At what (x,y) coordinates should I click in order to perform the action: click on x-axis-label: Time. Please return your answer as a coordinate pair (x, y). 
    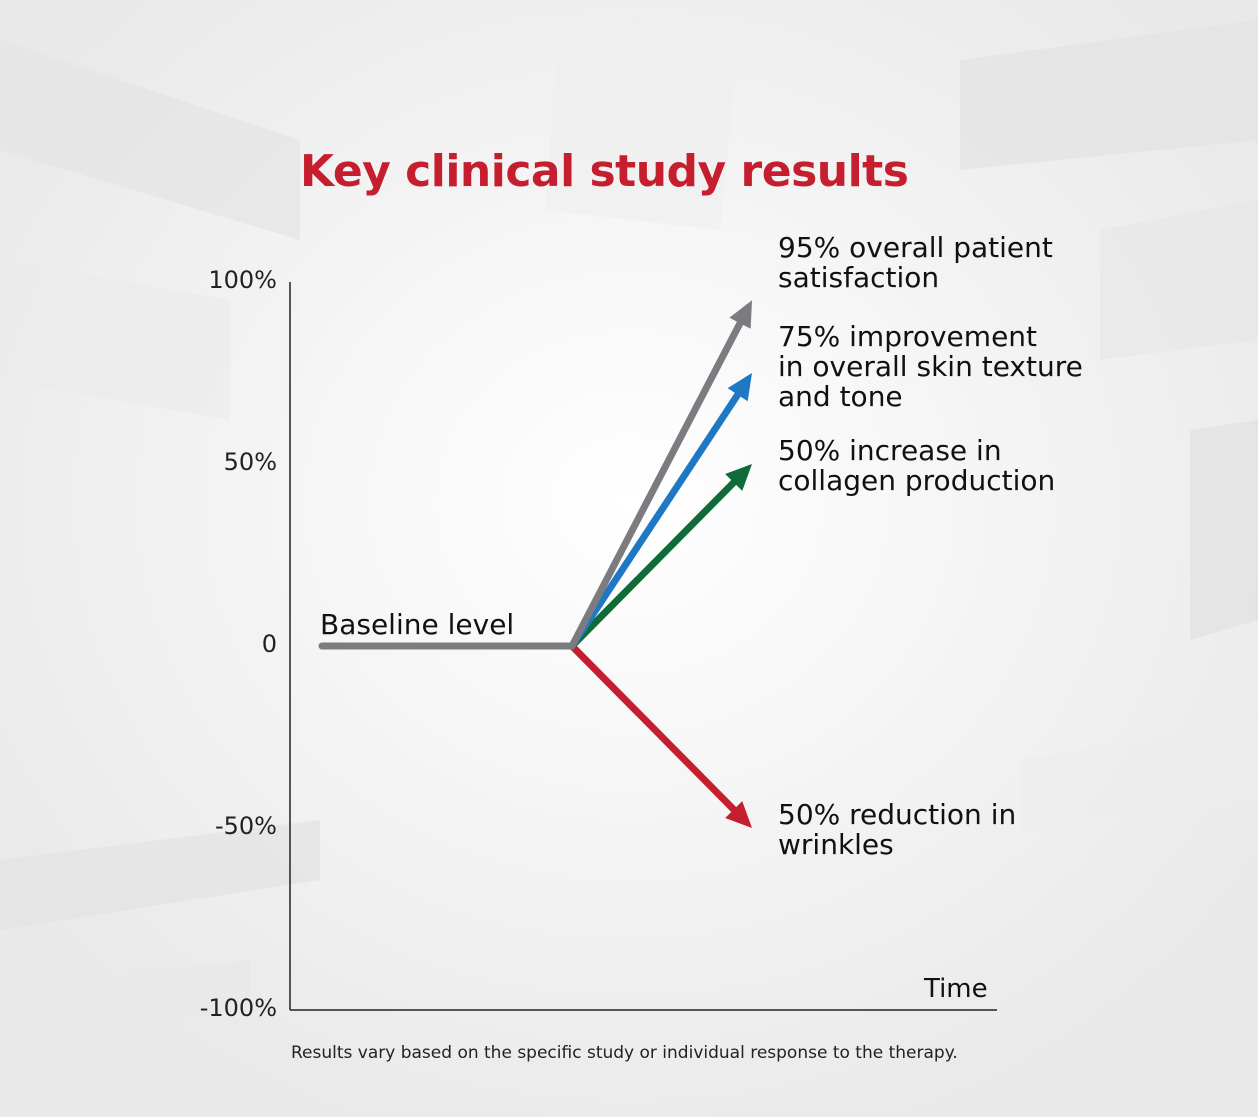
    Looking at the image, I should click on (956, 989).